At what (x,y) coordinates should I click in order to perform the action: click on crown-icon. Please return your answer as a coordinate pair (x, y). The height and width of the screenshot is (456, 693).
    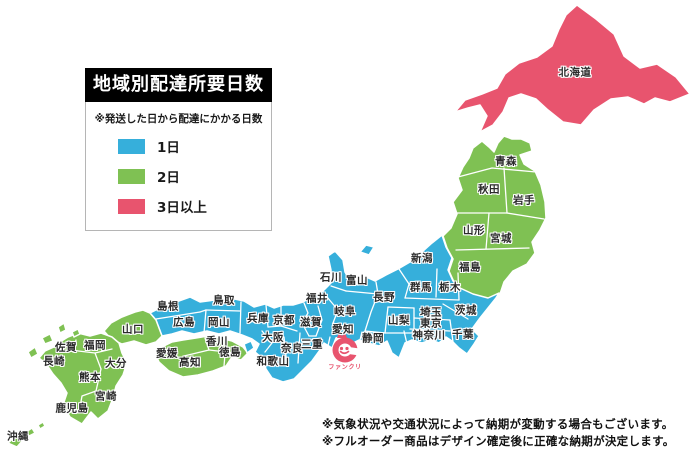
    Looking at the image, I should click on (342, 335).